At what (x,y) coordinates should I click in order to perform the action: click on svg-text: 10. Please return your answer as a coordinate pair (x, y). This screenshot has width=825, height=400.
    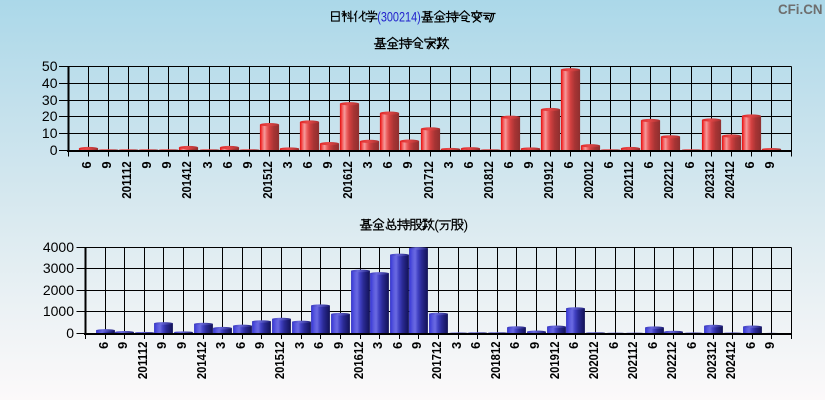
    Looking at the image, I should click on (50, 133).